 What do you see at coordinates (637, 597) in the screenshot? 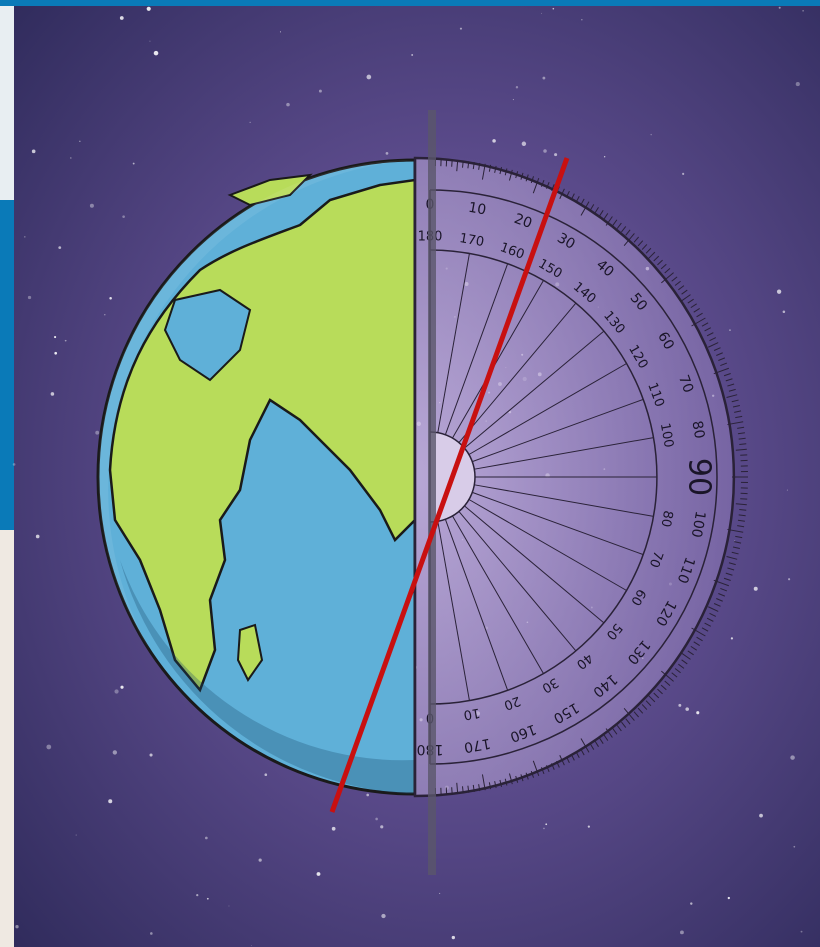
I see `inner-scale-label: 60` at bounding box center [637, 597].